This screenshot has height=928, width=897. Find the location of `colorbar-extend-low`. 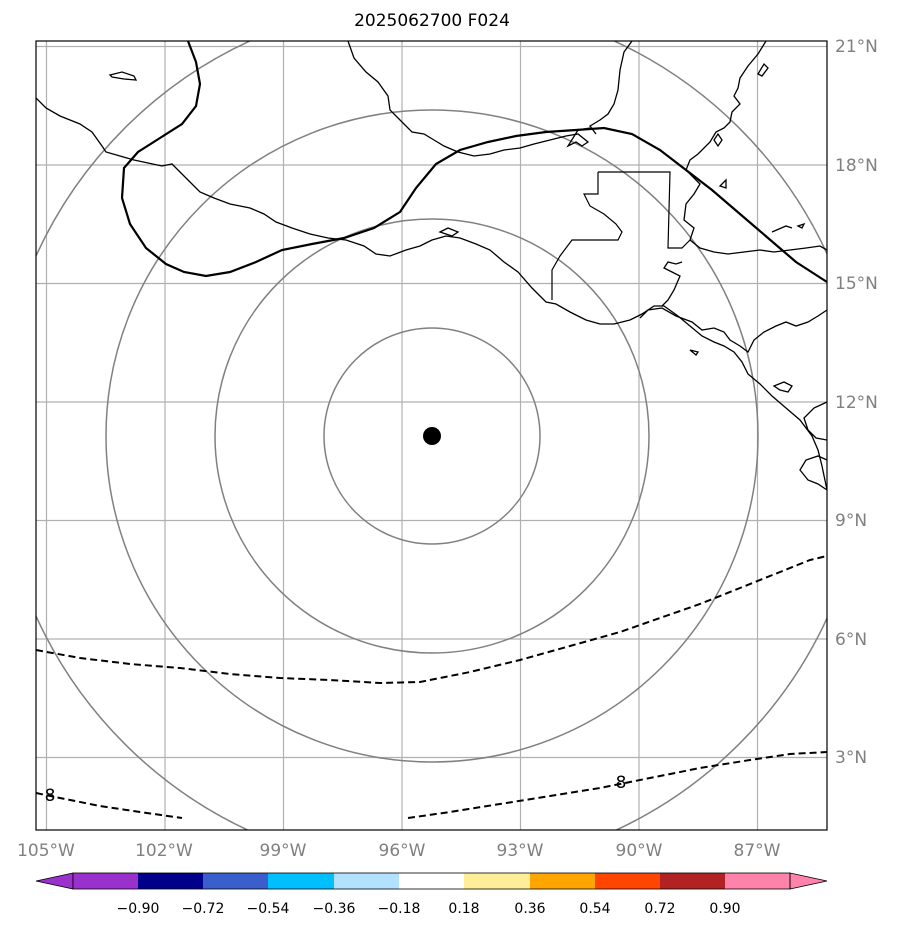

colorbar-extend-low is located at coordinates (54, 881).